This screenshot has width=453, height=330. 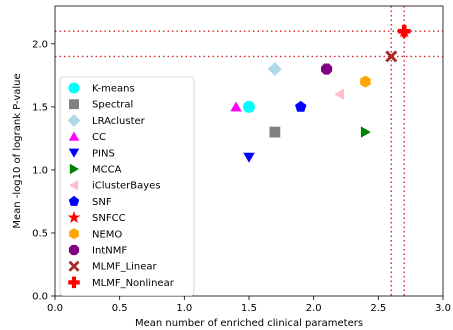 What do you see at coordinates (314, 308) in the screenshot?
I see `x-tick-label: 2.0` at bounding box center [314, 308].